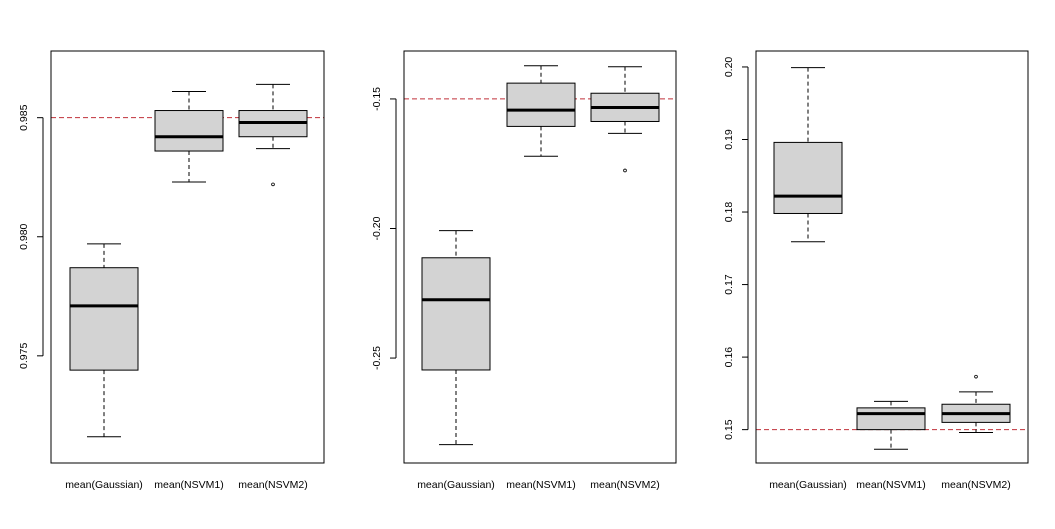  I want to click on y-tick-label: 0.980, so click(24, 236).